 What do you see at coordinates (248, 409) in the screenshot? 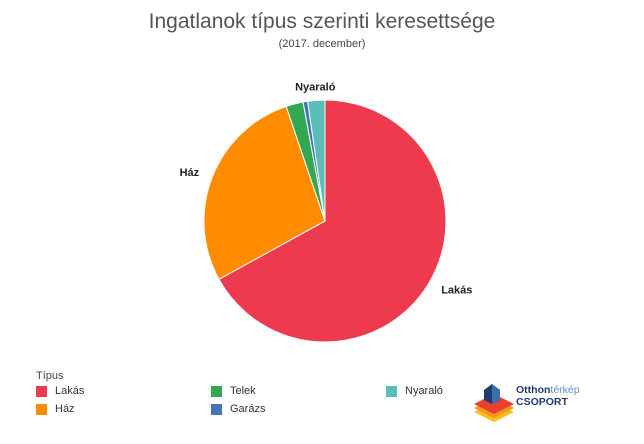
I see `legend-label-garazs: Garázs` at bounding box center [248, 409].